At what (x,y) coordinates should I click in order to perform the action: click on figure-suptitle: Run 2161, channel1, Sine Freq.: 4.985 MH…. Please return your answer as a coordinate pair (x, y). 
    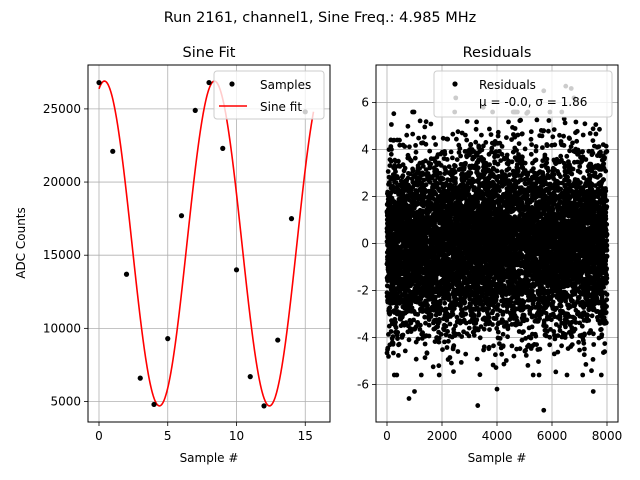
    Looking at the image, I should click on (320, 18).